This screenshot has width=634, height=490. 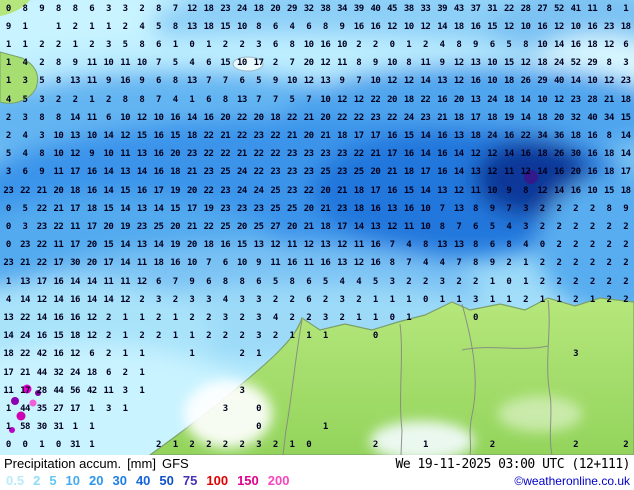 I want to click on precip-value: 37, so click(x=475, y=8).